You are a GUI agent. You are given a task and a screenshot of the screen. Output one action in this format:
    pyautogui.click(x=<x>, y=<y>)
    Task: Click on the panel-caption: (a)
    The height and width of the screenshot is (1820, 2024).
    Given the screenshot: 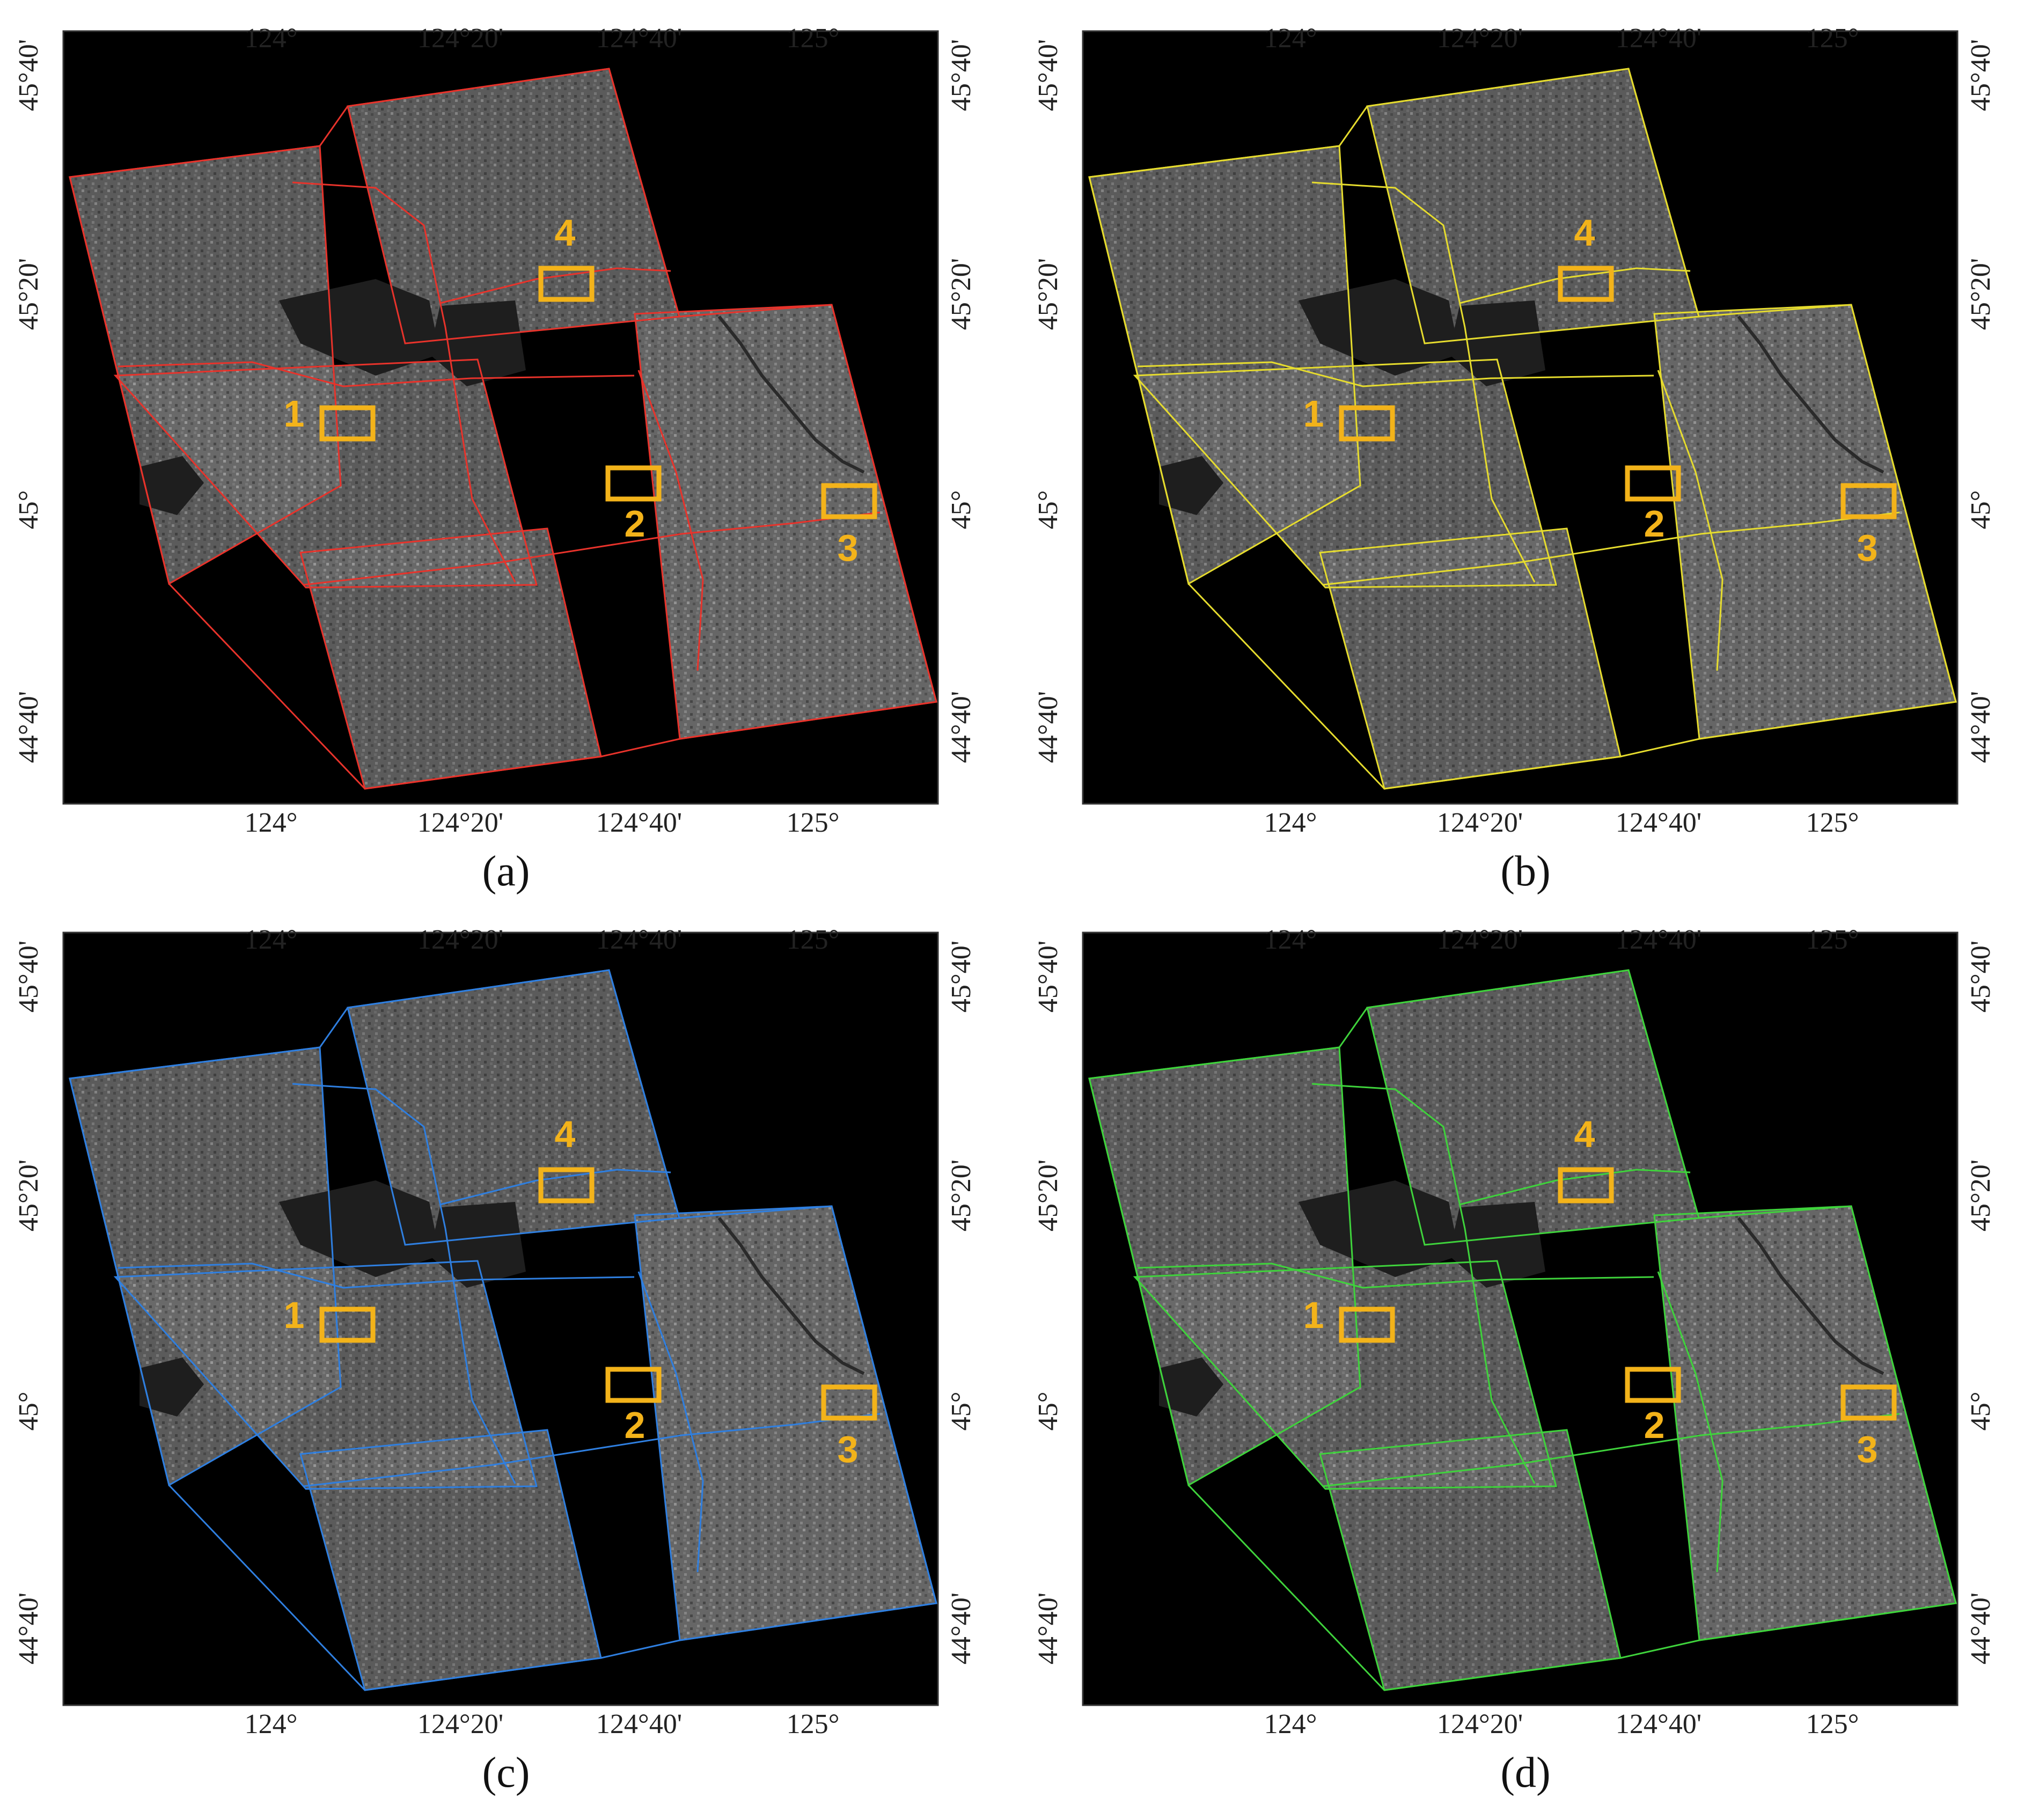 What is the action you would take?
    pyautogui.click(x=506, y=872)
    